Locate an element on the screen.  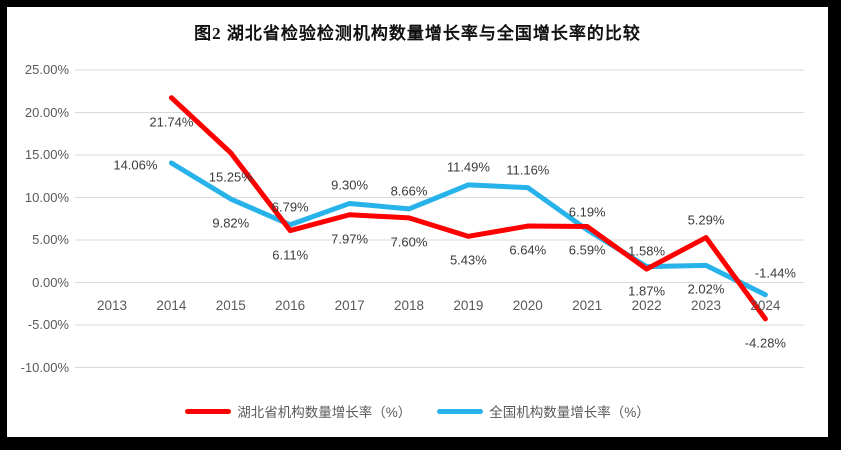
y-axis-tick: 20.00% is located at coordinates (46, 112).